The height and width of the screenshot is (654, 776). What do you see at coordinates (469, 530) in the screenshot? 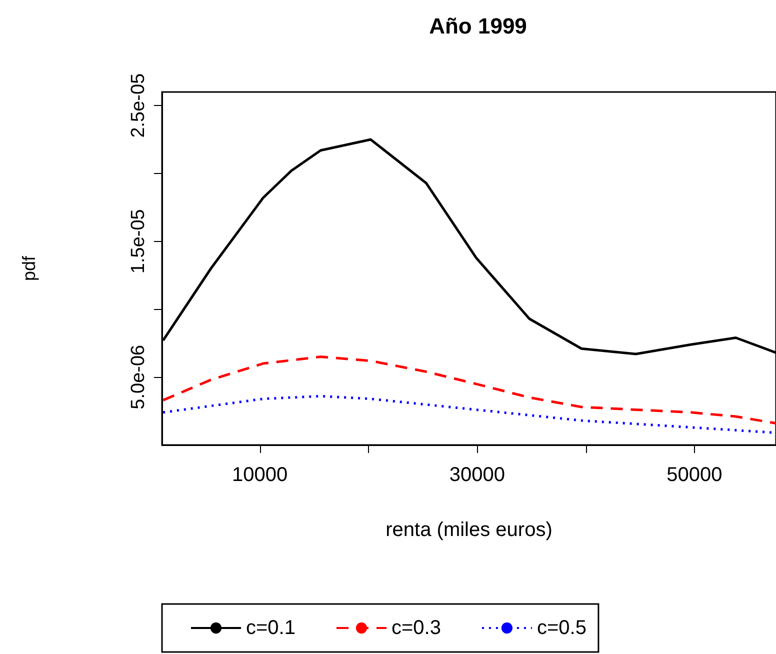
I see `x-axis-title: renta (miles euros)` at bounding box center [469, 530].